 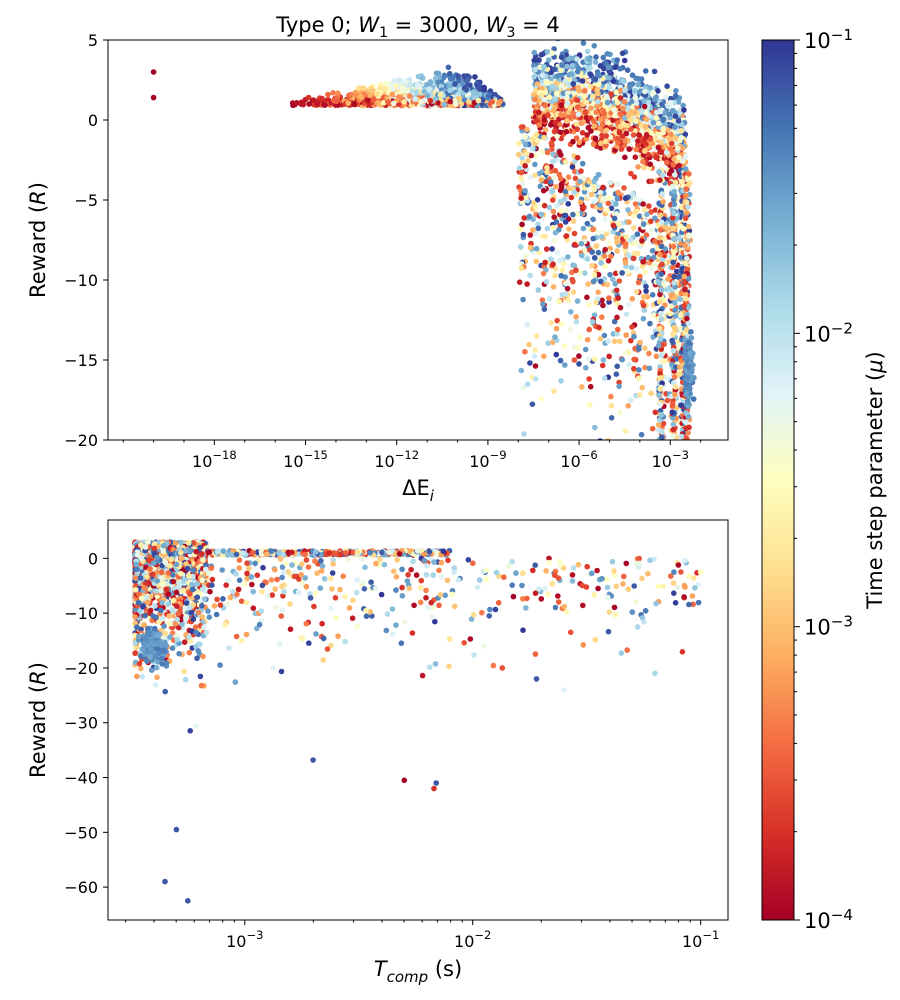 I want to click on top-y-label: Reward (R), so click(x=38, y=240).